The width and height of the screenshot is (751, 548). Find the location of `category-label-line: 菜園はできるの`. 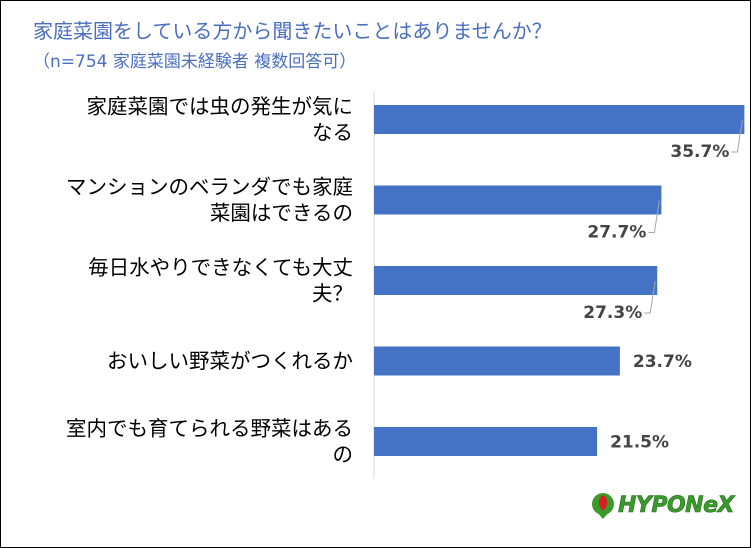

category-label-line: 菜園はできるの is located at coordinates (281, 213).